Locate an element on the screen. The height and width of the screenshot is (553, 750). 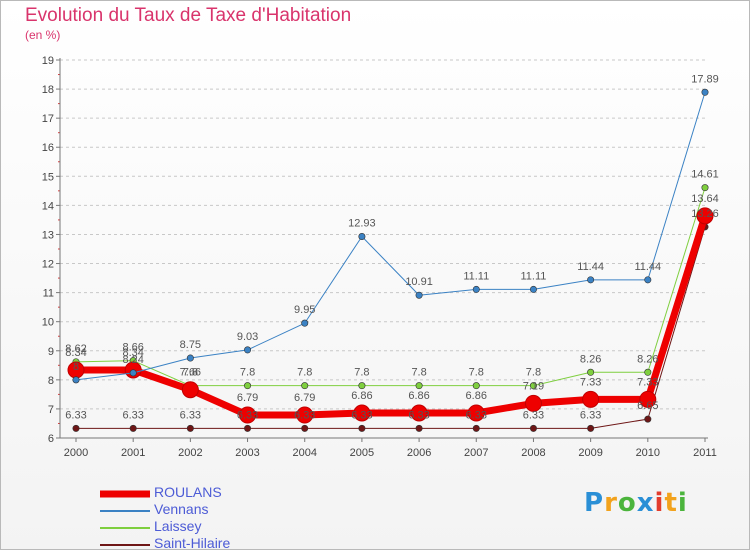
x-tick-label: 2009 is located at coordinates (590, 453).